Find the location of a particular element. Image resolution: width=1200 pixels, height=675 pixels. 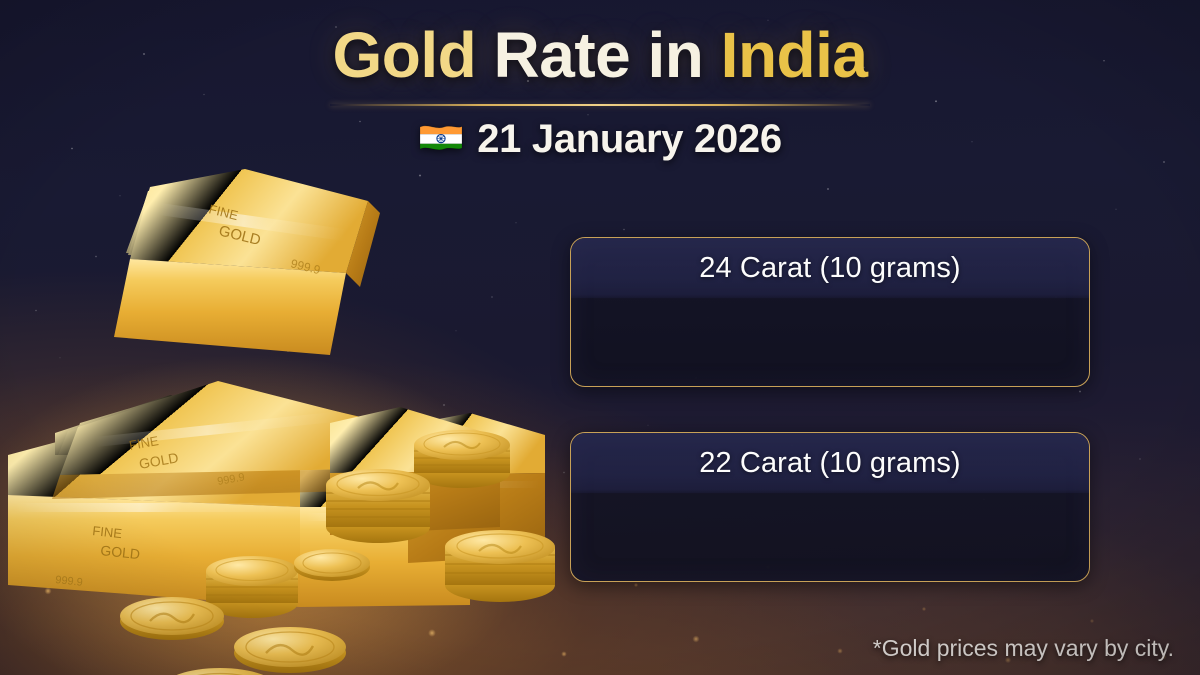

title-word-rate-in: Rate in is located at coordinates (598, 55).